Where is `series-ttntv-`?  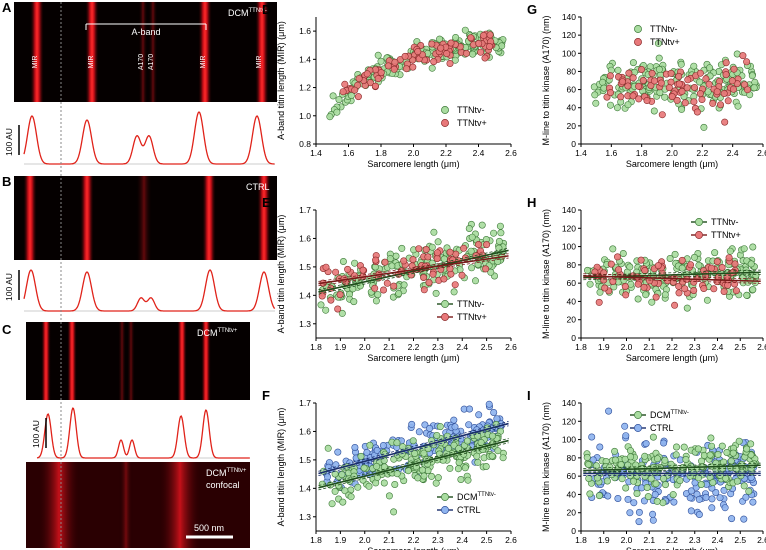
series-ttntv- is located at coordinates (404, 277).